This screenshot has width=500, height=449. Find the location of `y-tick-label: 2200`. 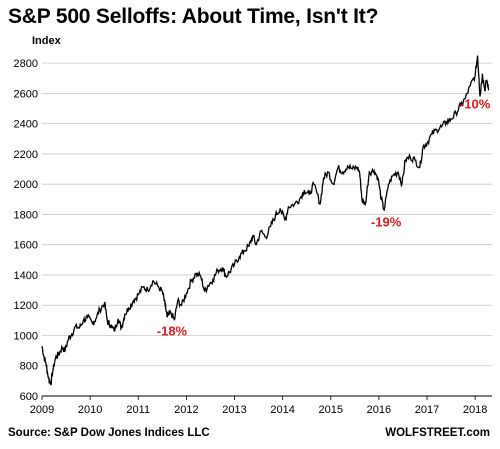

y-tick-label: 2200 is located at coordinates (26, 155).